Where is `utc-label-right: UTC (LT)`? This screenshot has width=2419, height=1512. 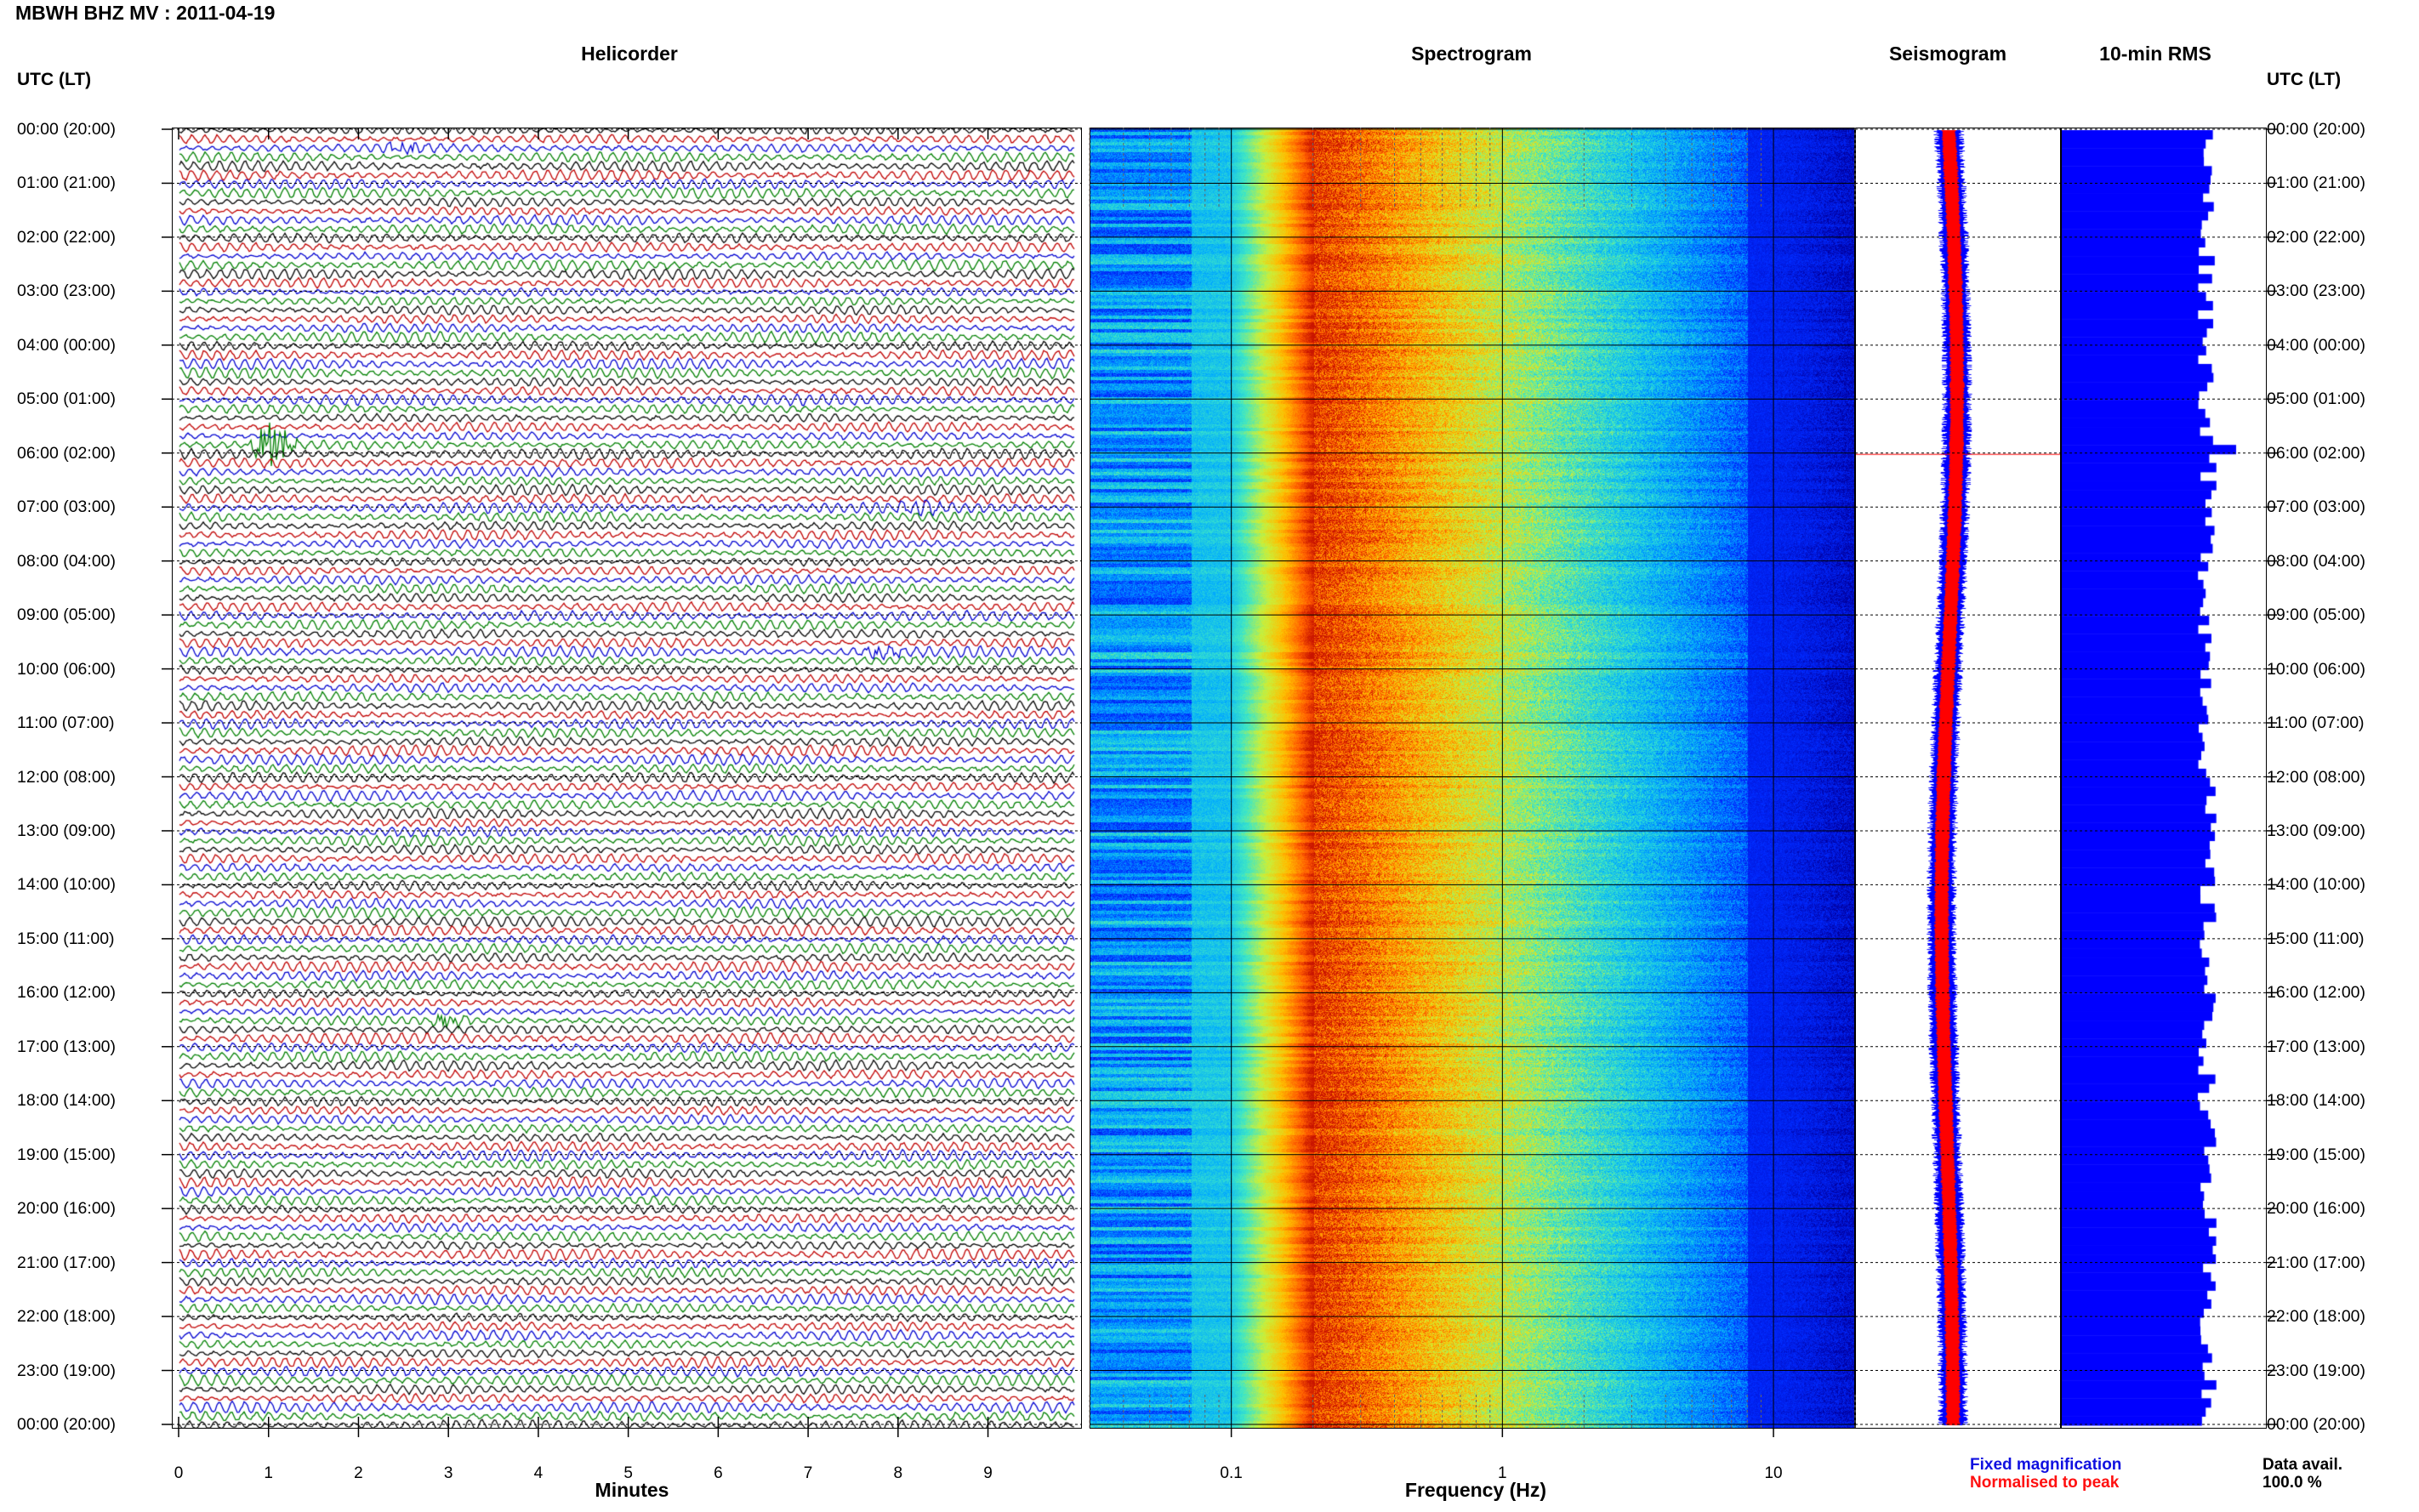
utc-label-right: UTC (LT) is located at coordinates (2304, 79).